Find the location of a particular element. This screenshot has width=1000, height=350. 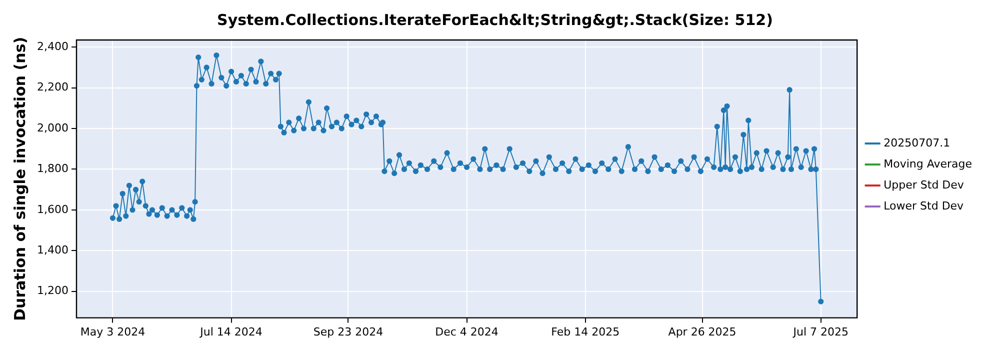

y-tick-label: 1,200 is located at coordinates (52, 291).